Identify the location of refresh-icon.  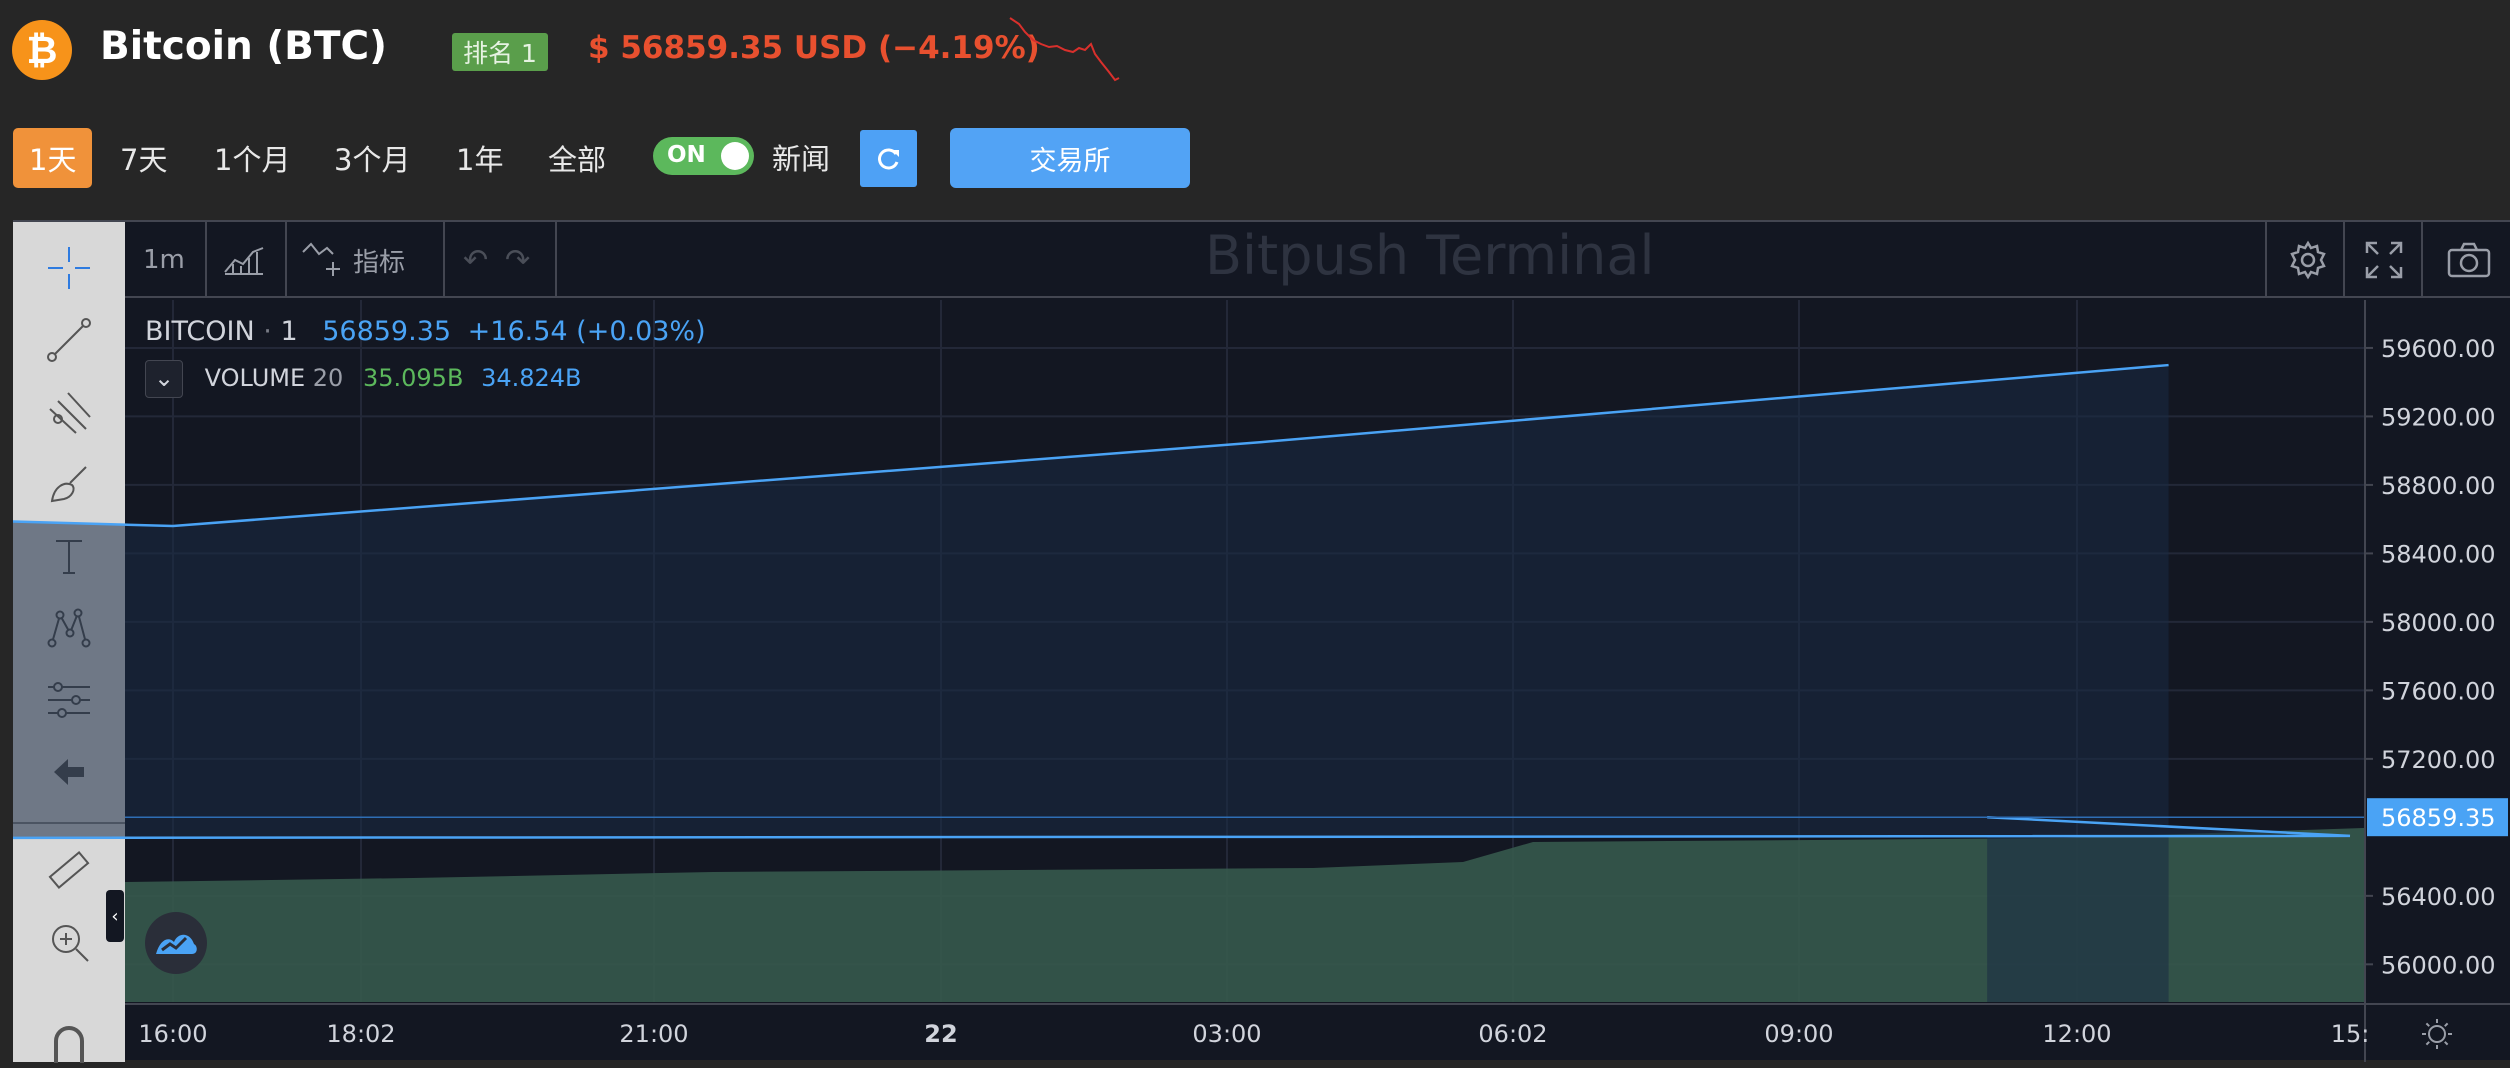
(889, 159).